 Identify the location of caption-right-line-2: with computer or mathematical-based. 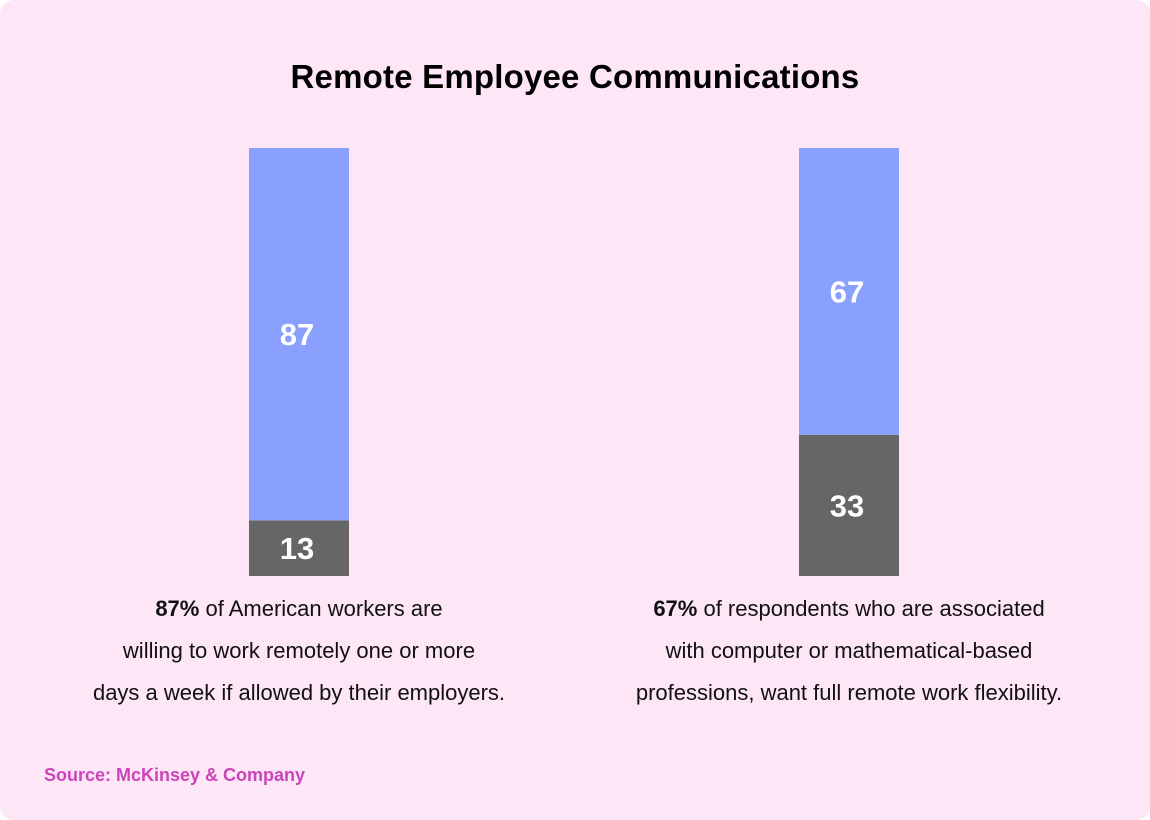
(849, 650).